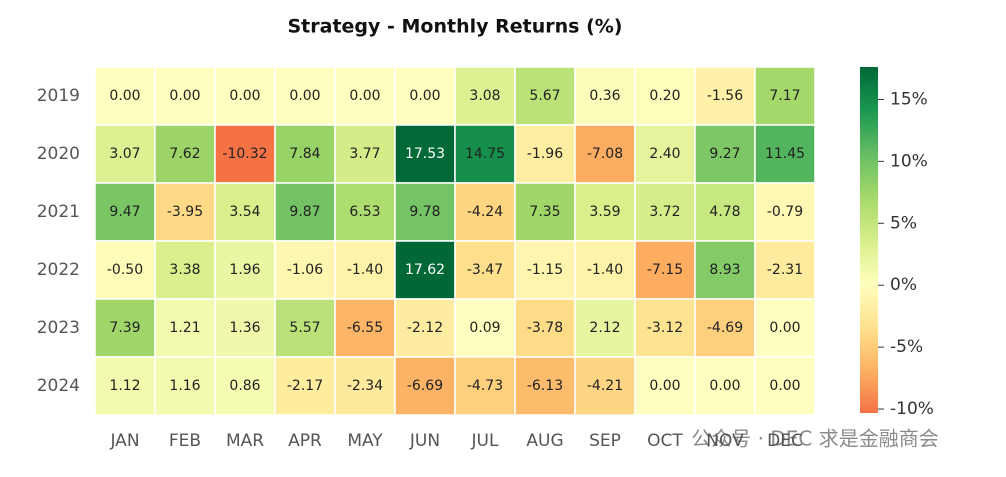 This screenshot has height=477, width=1006. What do you see at coordinates (544, 96) in the screenshot?
I see `cell-value-label: 5.67` at bounding box center [544, 96].